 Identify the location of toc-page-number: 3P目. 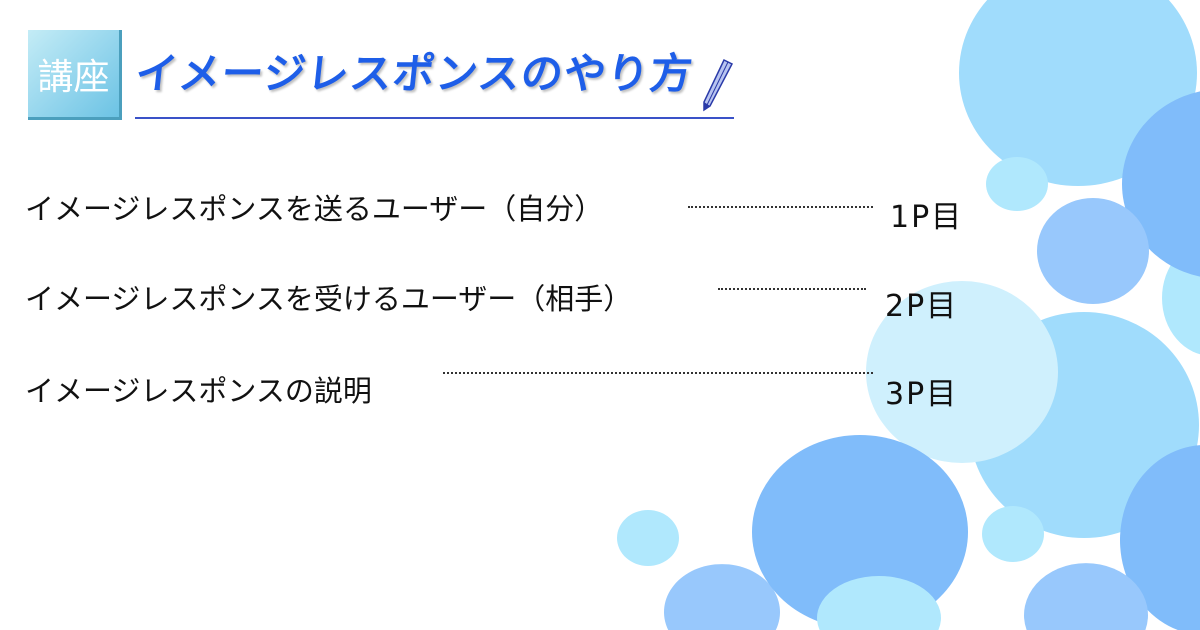
(922, 394).